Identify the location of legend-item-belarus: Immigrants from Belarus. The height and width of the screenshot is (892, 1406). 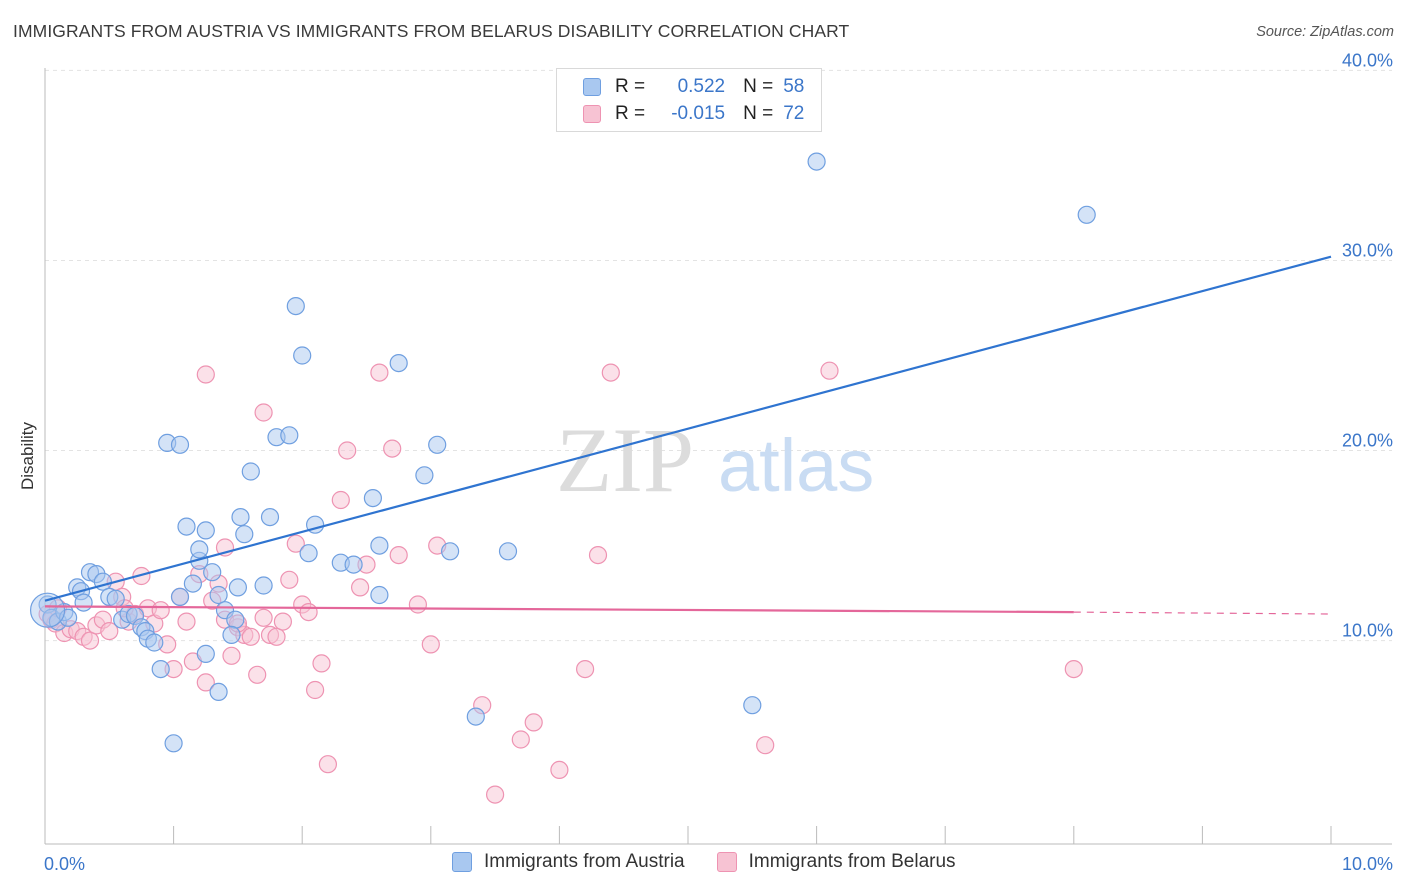
(836, 862).